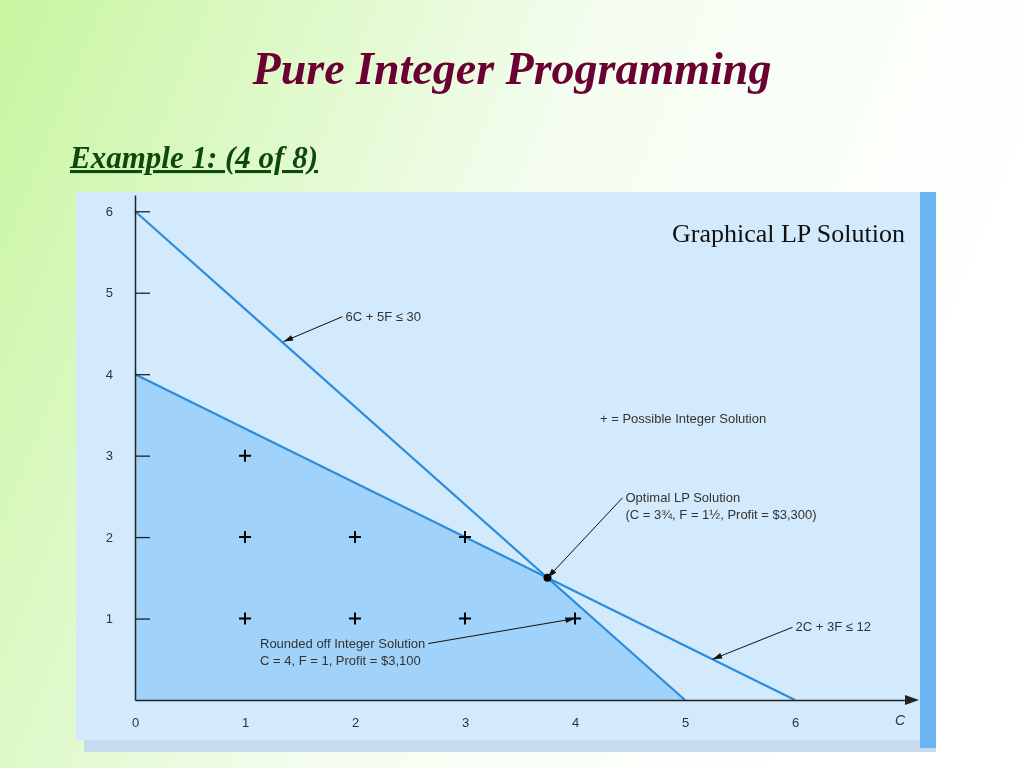  Describe the element at coordinates (245, 723) in the screenshot. I see `x-tick-label: 1` at that location.